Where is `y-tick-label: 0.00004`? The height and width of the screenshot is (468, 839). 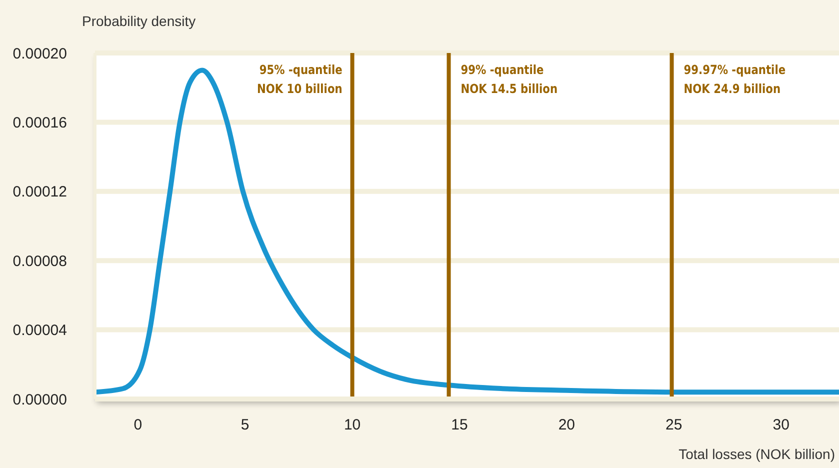
y-tick-label: 0.00004 is located at coordinates (39, 331).